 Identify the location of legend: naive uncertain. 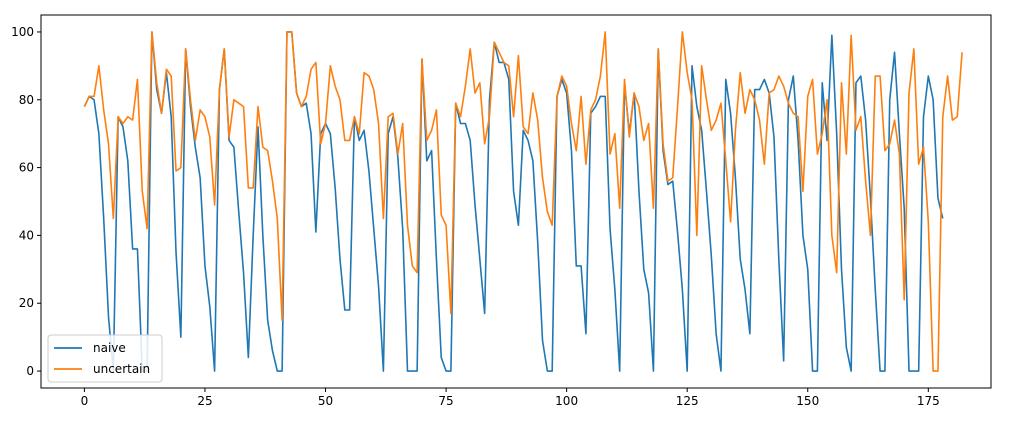
(105, 358).